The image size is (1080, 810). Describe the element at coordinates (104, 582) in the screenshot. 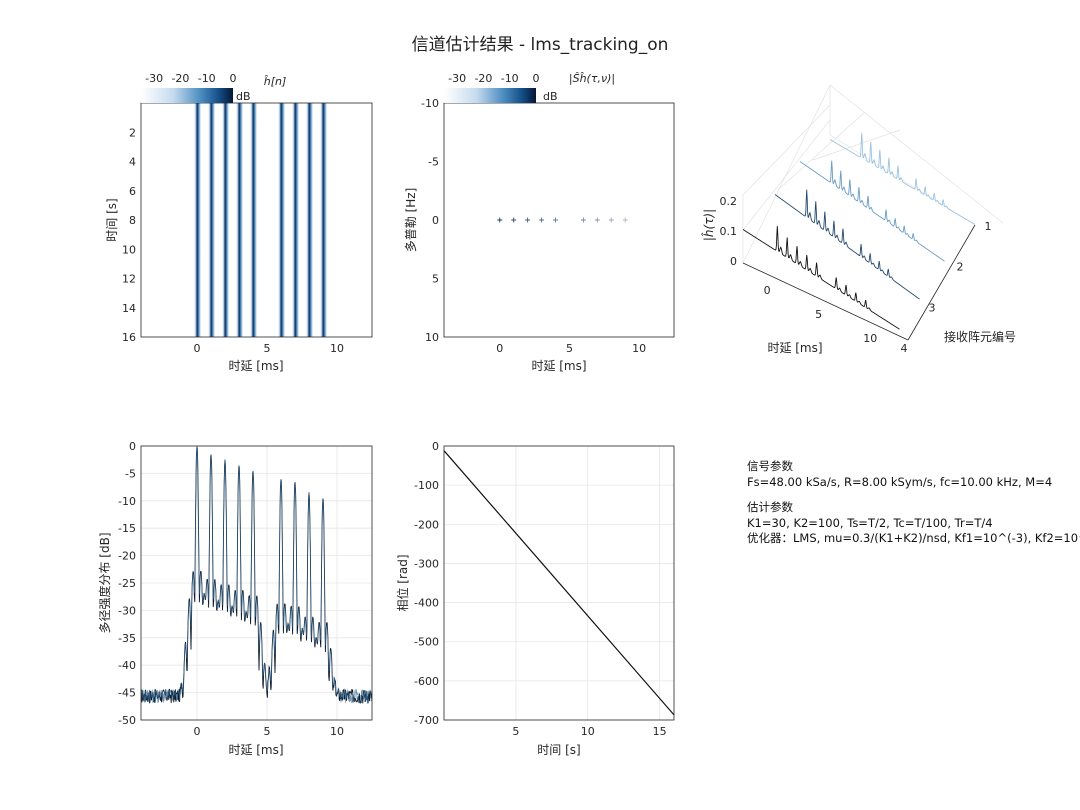

I see `y-axis-label: 多径强度分布 [dB]` at that location.